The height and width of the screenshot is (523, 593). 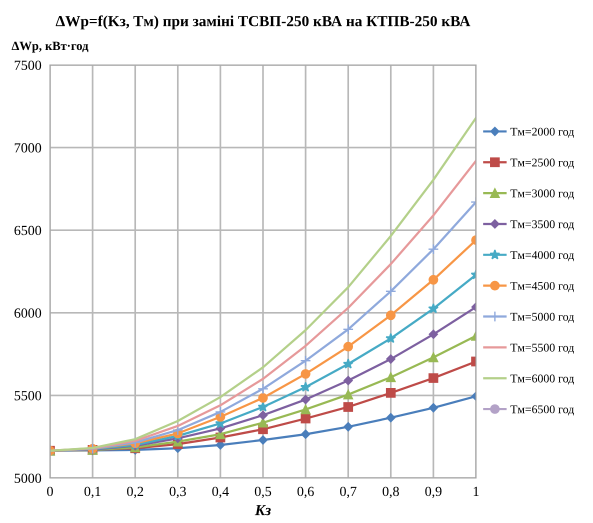 I want to click on x-tick-label: 0,4, so click(x=220, y=492).